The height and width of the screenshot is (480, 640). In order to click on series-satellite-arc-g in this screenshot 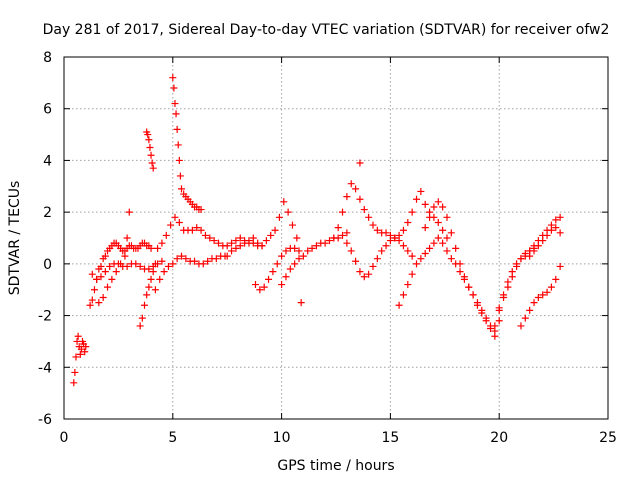, I will do `click(187, 144)`.